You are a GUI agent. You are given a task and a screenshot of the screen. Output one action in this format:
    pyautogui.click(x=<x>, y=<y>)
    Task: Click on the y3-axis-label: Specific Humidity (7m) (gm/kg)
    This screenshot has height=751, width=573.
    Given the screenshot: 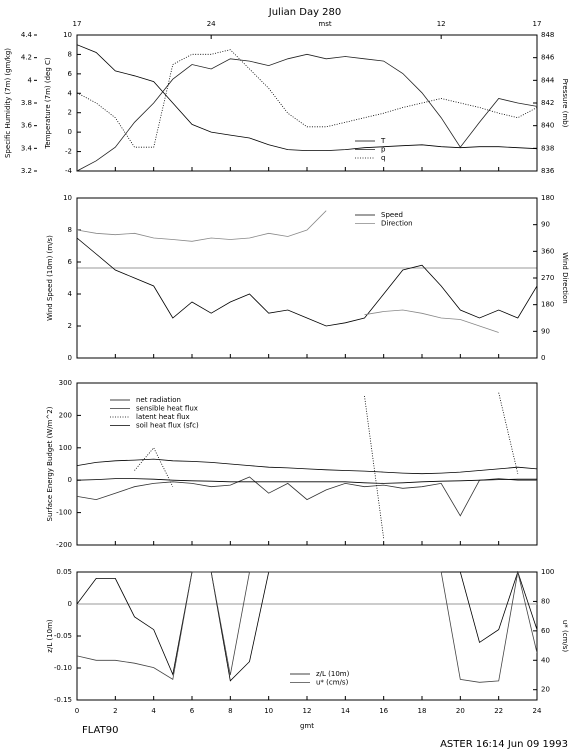 What is the action you would take?
    pyautogui.click(x=8, y=103)
    